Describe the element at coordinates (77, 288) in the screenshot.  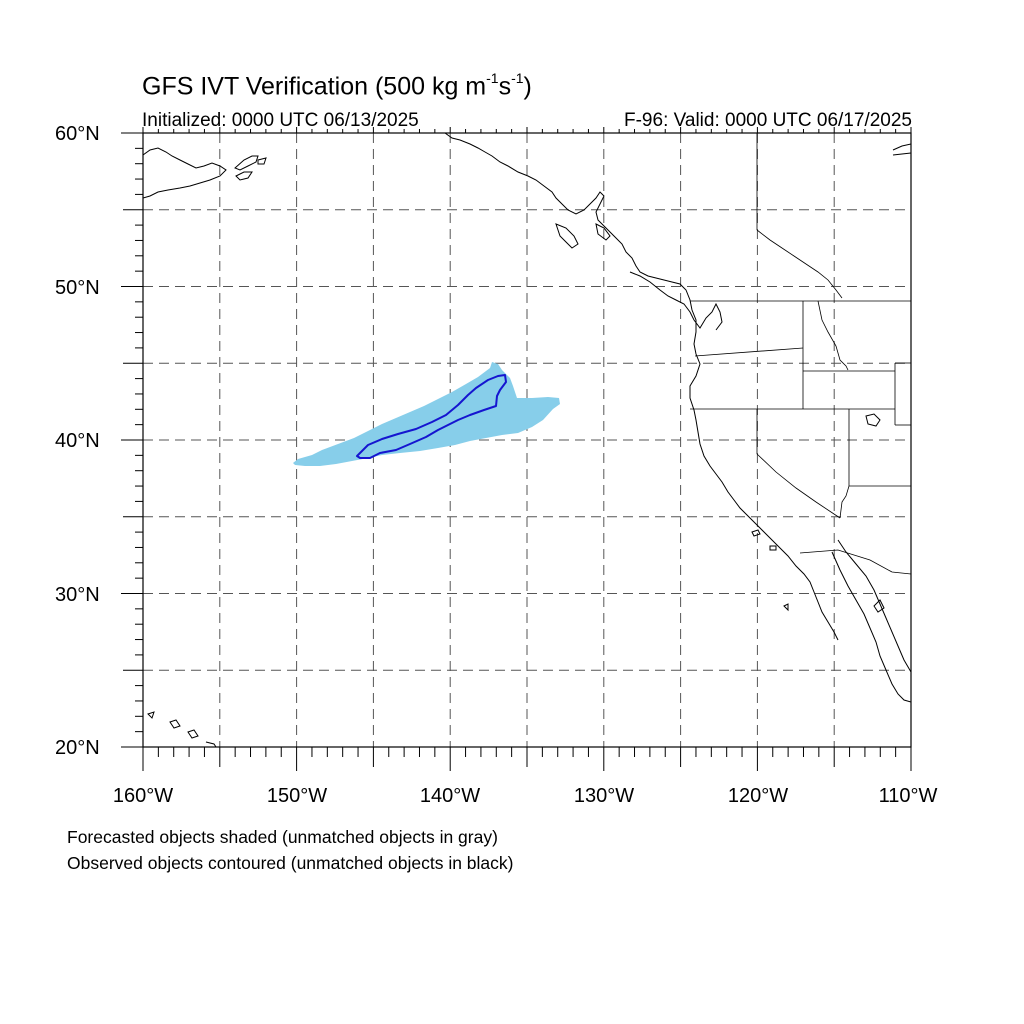
I see `lat-label-50: 50°N` at that location.